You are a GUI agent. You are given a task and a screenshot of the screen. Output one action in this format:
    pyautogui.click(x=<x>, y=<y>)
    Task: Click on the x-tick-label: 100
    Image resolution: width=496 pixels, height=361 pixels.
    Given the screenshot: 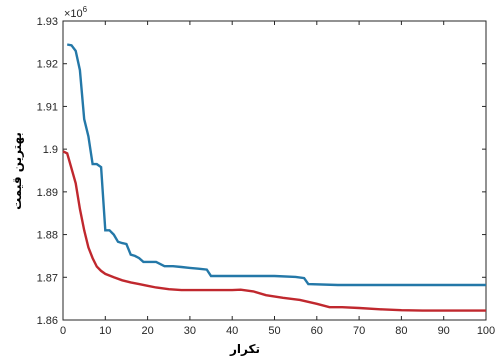 What is the action you would take?
    pyautogui.click(x=486, y=331)
    